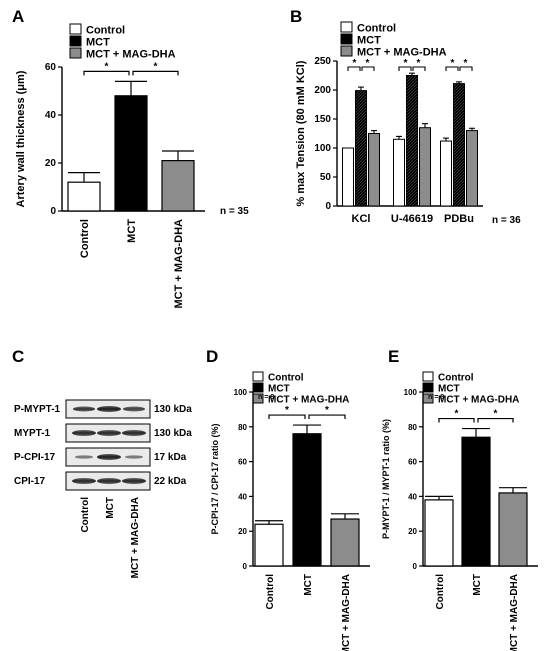  What do you see at coordinates (322, 90) in the screenshot?
I see `y-tick-label: 200` at bounding box center [322, 90].